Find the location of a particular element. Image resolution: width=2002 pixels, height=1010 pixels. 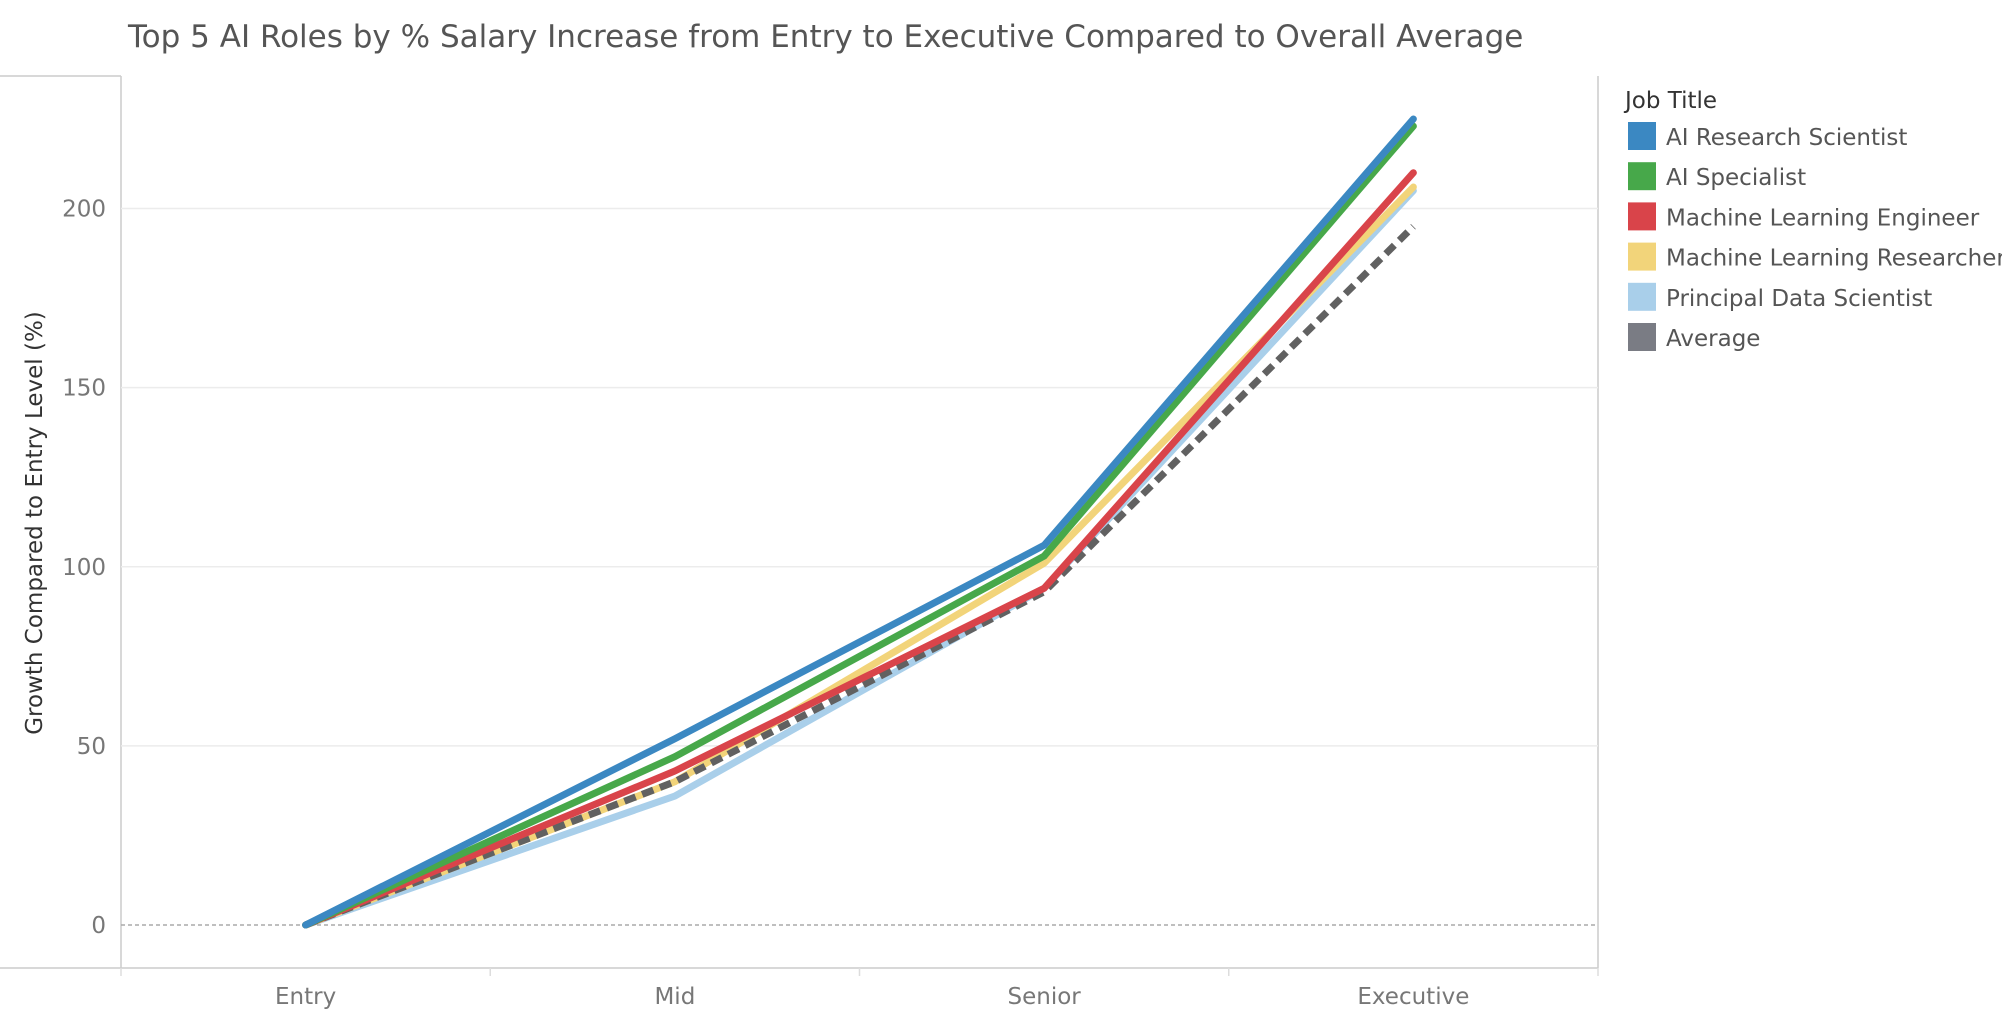

x-tick-label: Executive is located at coordinates (1413, 997).